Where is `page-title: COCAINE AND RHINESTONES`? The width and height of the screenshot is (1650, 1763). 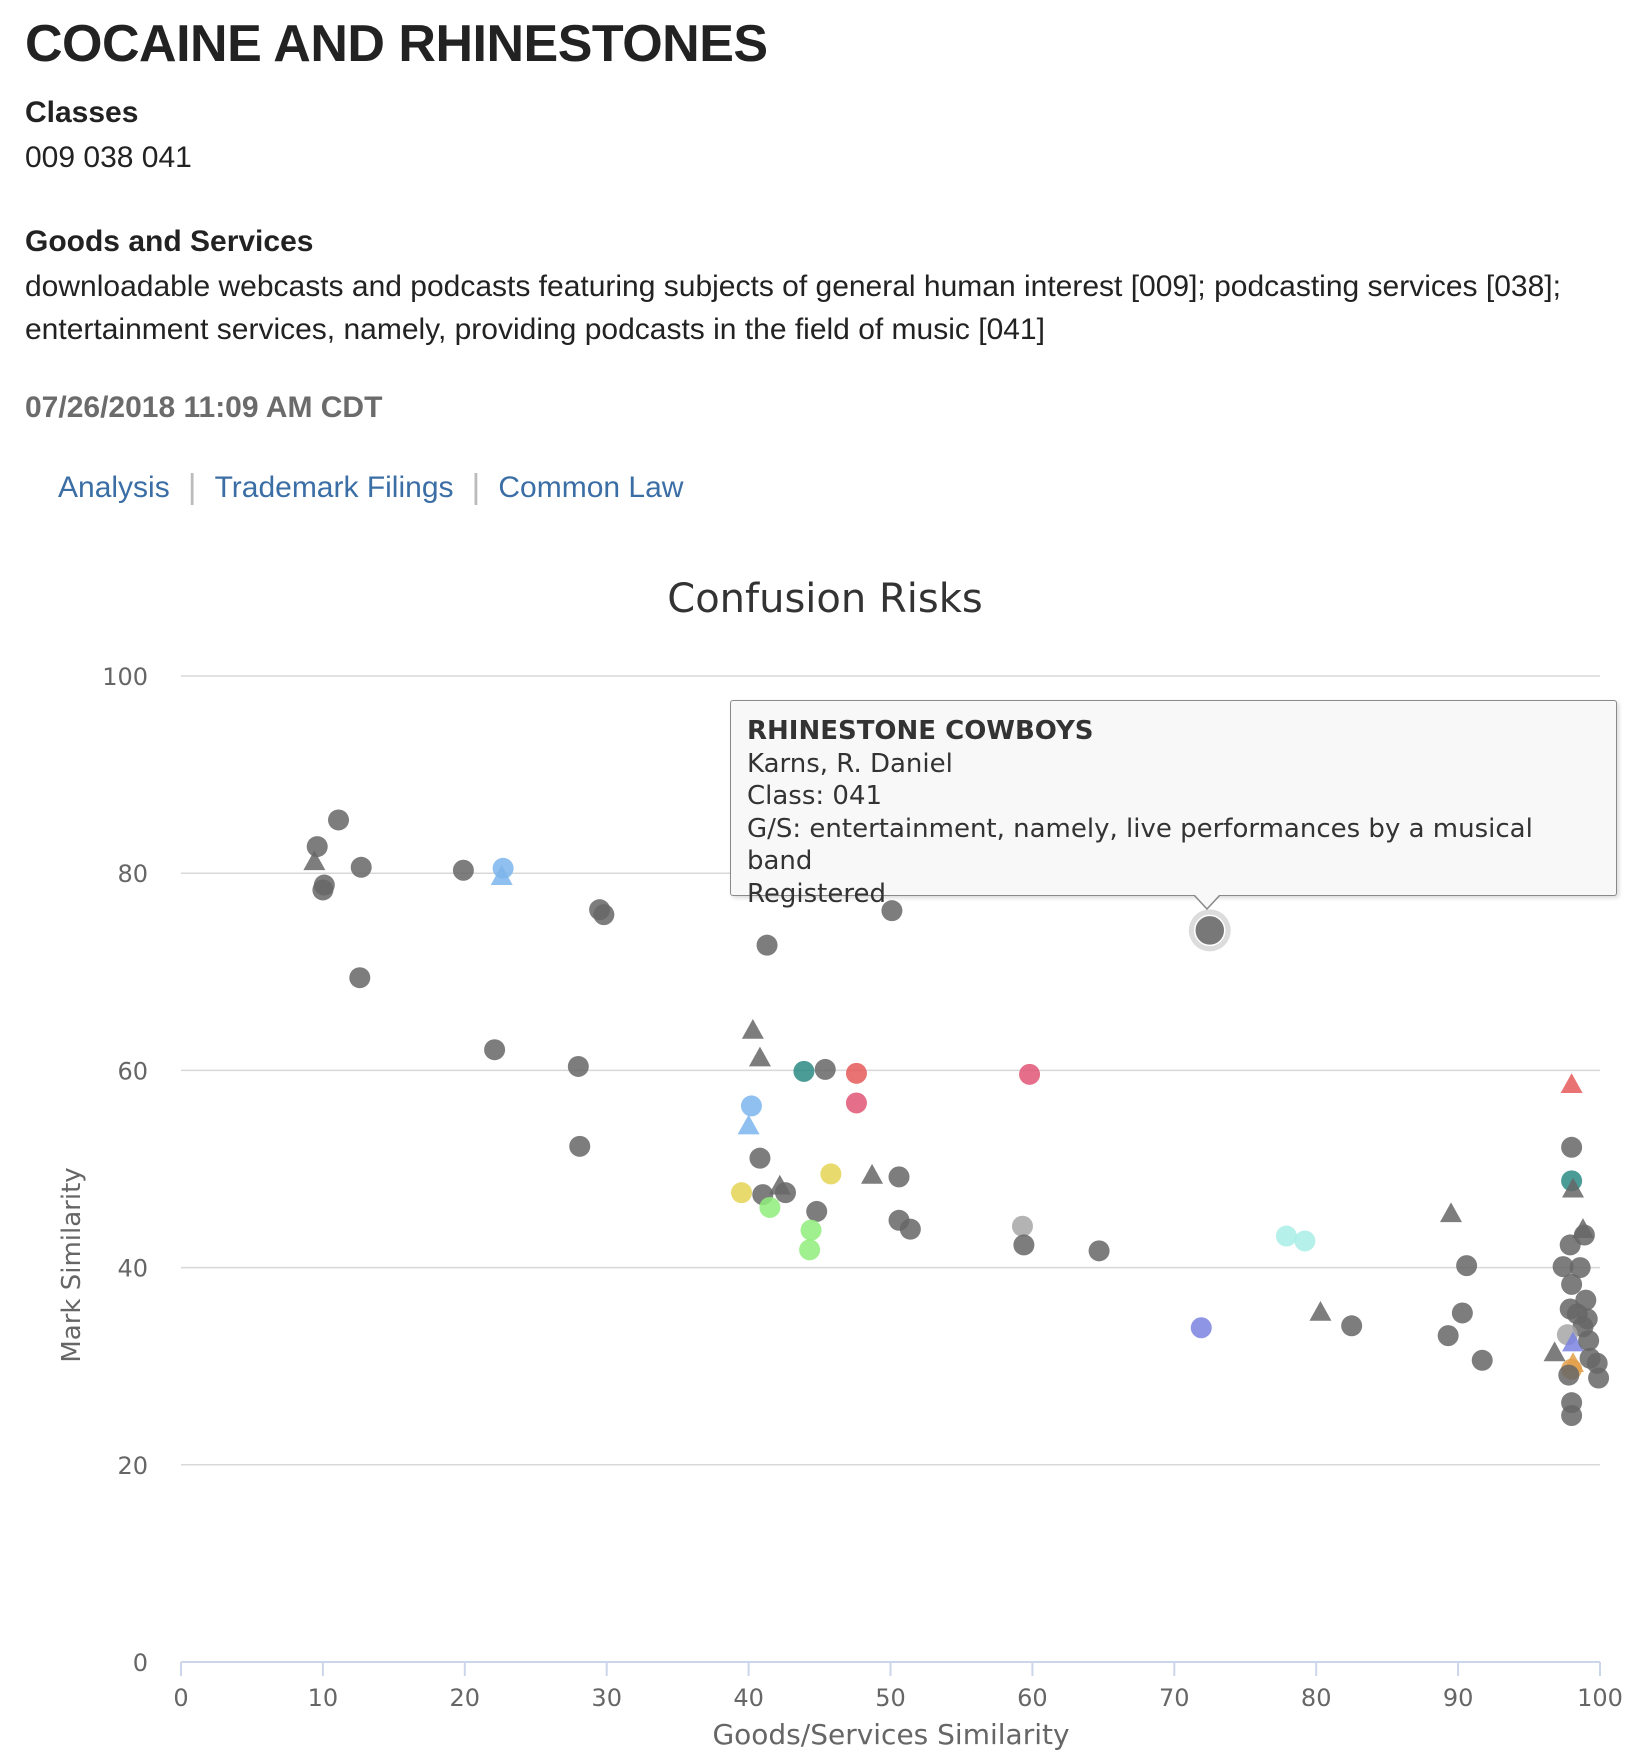
page-title: COCAINE AND RHINESTONES is located at coordinates (396, 44).